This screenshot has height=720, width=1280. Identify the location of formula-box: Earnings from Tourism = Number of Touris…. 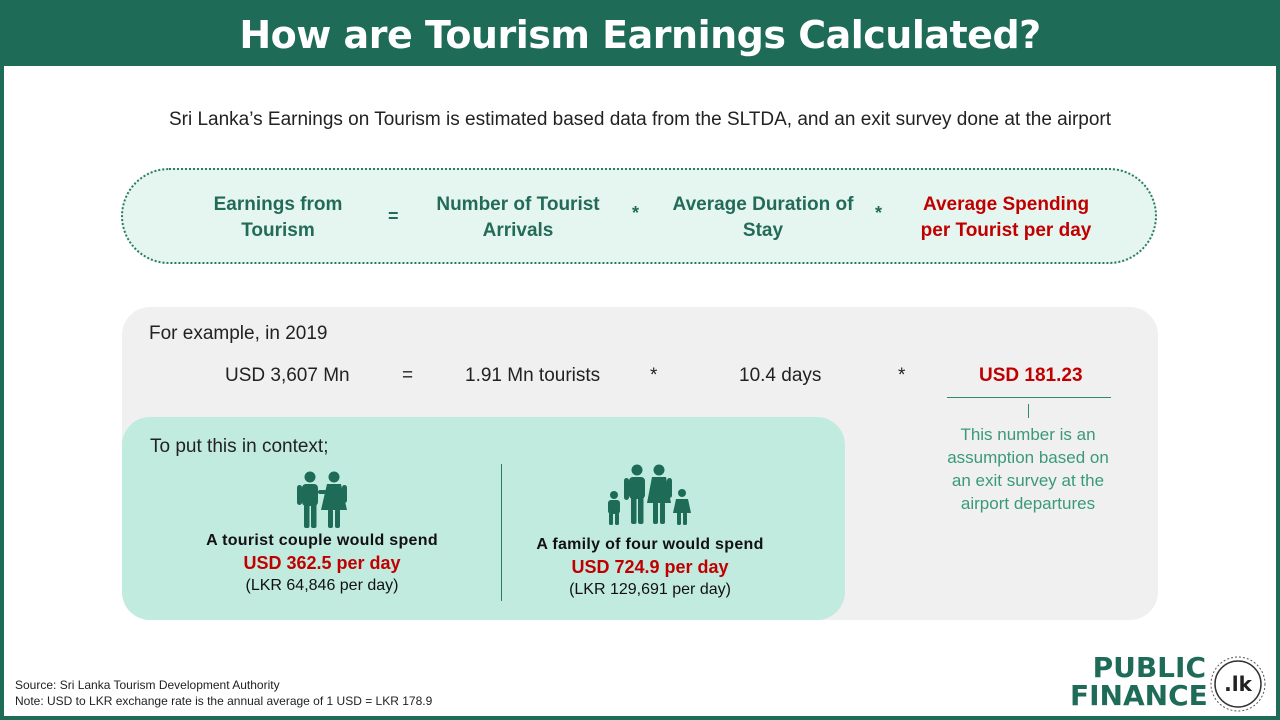
(639, 216).